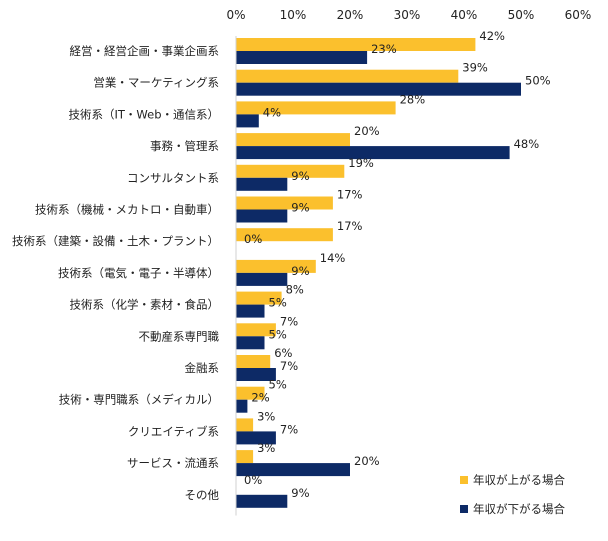 The image size is (608, 541). I want to click on data-label: 50%, so click(538, 81).